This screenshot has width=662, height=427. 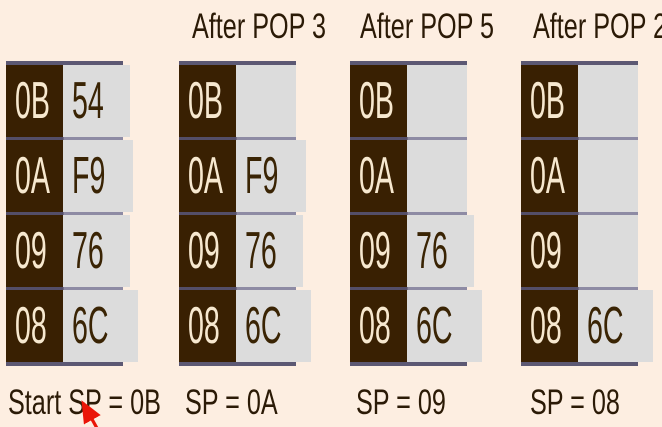 I want to click on column-header-after-pop-5: After POP 5, so click(x=453, y=26).